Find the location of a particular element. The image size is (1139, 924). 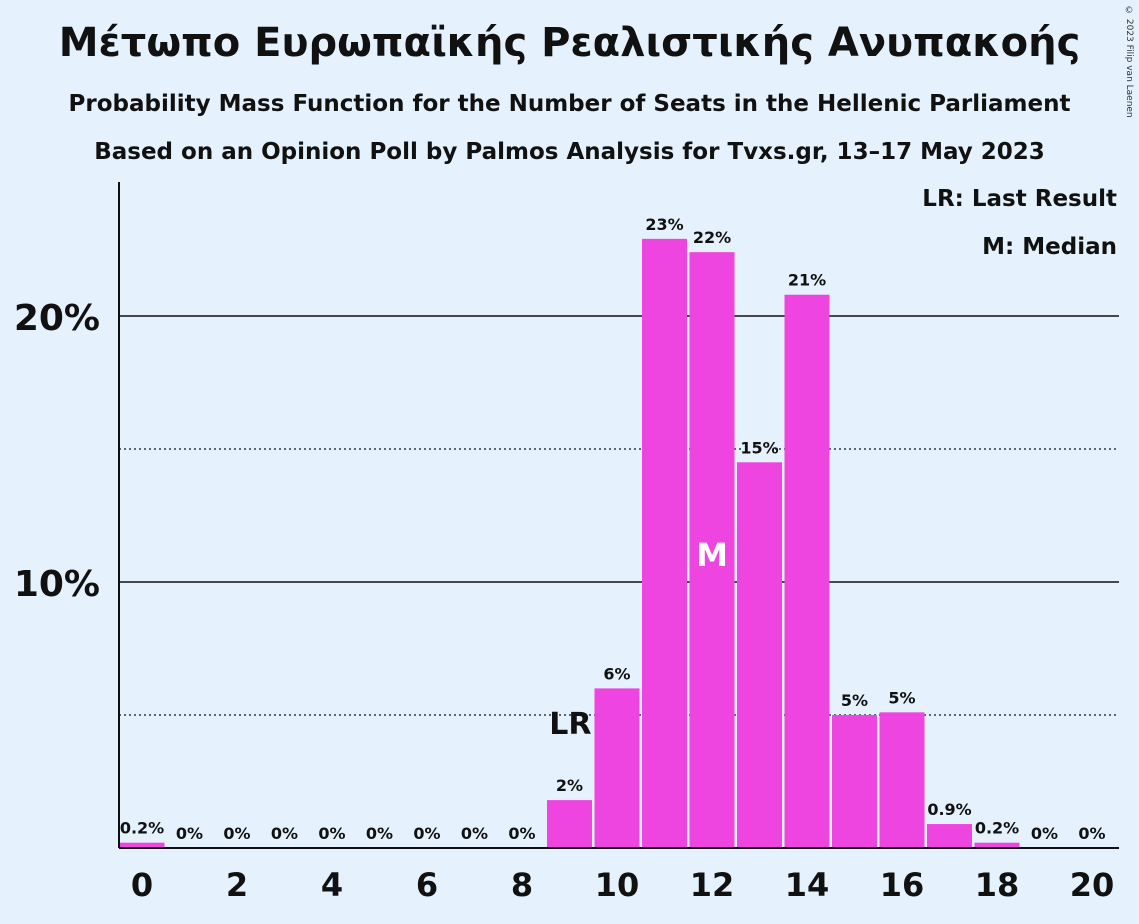

x-tick-label: 16 is located at coordinates (902, 885).